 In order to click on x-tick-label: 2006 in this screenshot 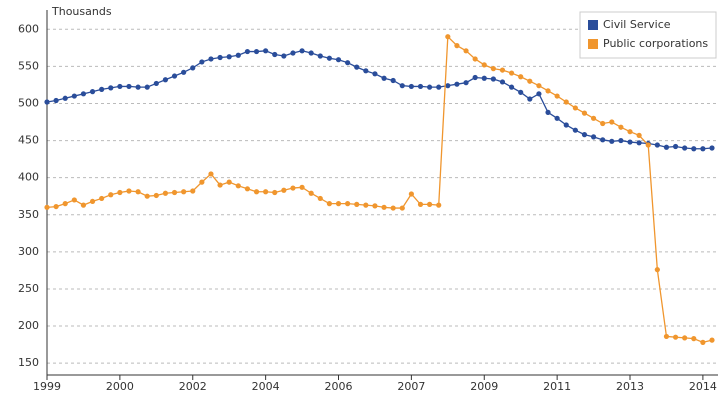, I will do `click(339, 386)`.